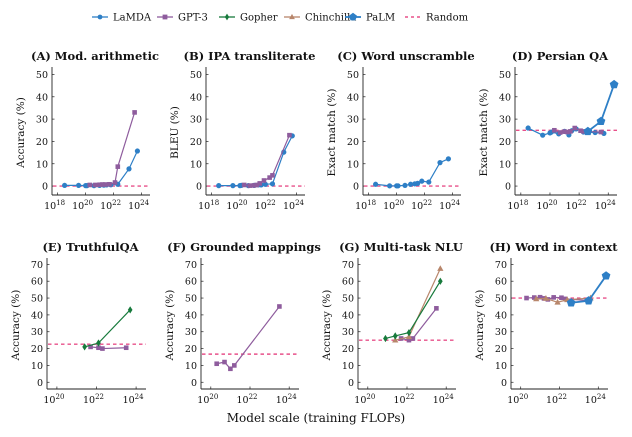 The image size is (632, 437). I want to click on legend-item-lamda: LaMDA, so click(122, 18).